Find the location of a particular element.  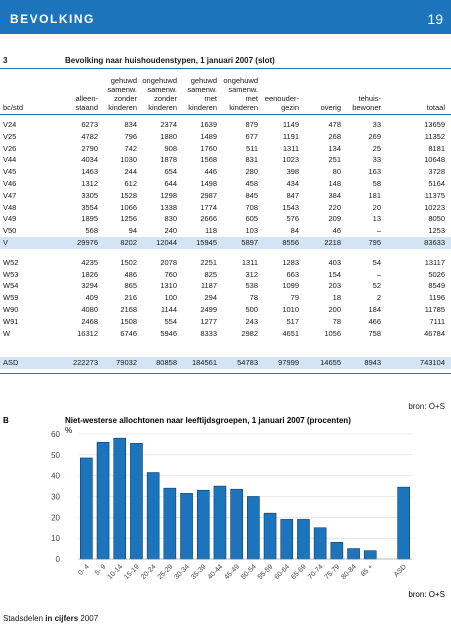

table-cell: 1312 is located at coordinates (89, 183).